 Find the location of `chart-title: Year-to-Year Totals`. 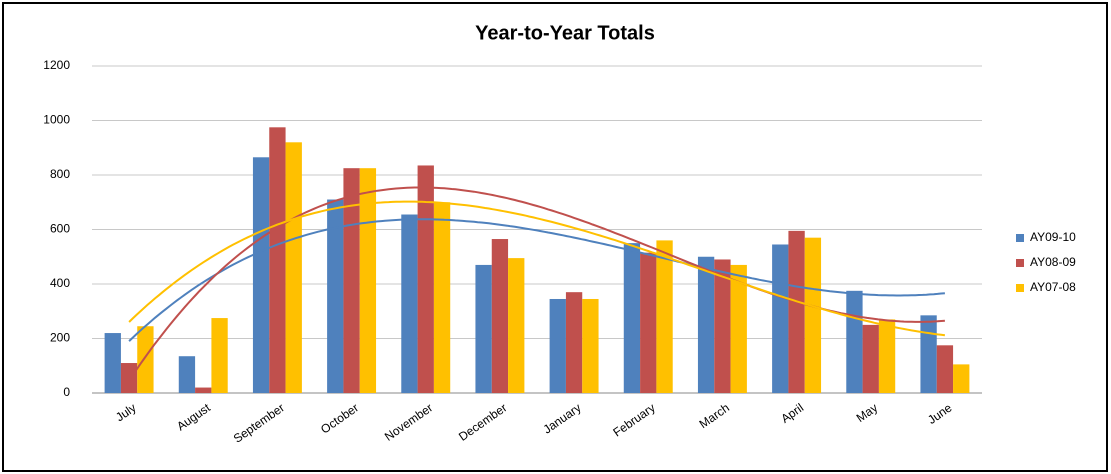

chart-title: Year-to-Year Totals is located at coordinates (565, 33).